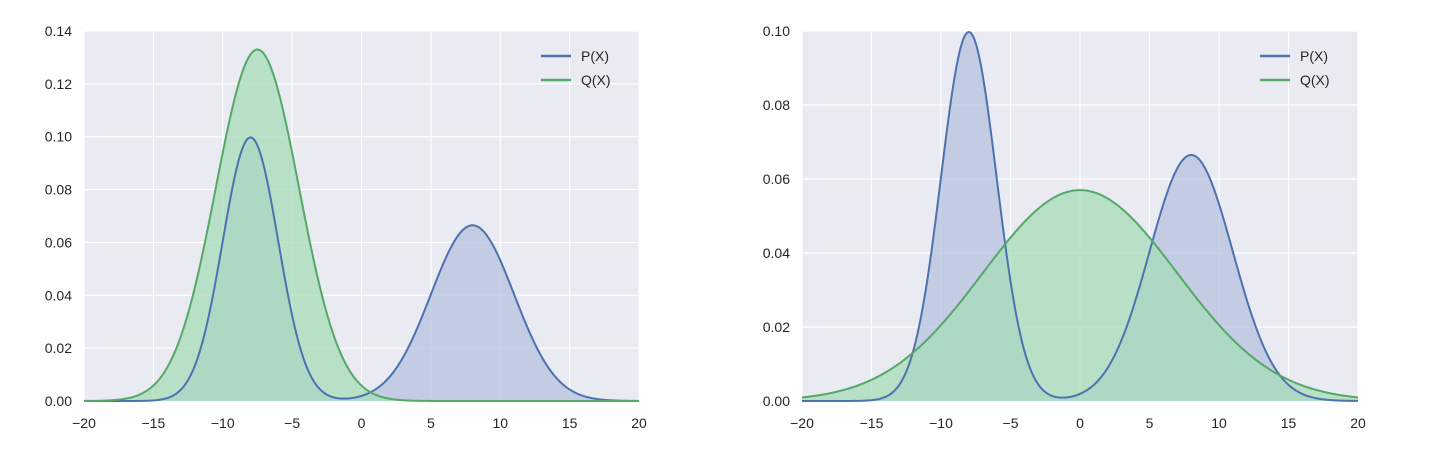 This screenshot has width=1440, height=451. Describe the element at coordinates (58, 84) in the screenshot. I see `y-tick-label: 0.12` at that location.